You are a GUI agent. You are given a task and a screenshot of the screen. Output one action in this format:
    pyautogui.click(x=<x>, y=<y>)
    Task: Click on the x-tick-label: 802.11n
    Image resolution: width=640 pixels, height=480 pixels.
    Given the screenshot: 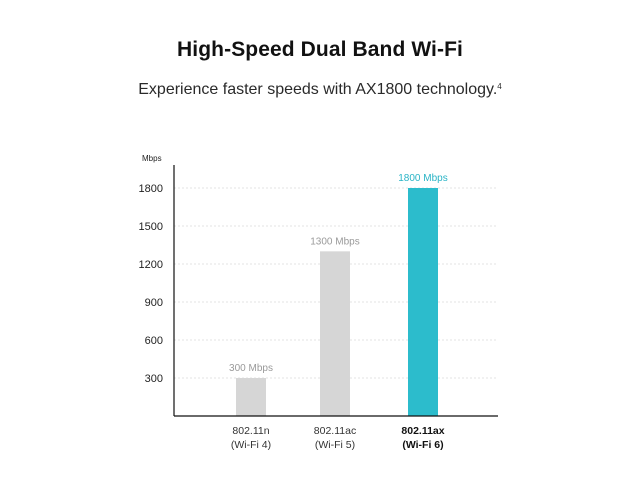 What is the action you would take?
    pyautogui.click(x=250, y=431)
    